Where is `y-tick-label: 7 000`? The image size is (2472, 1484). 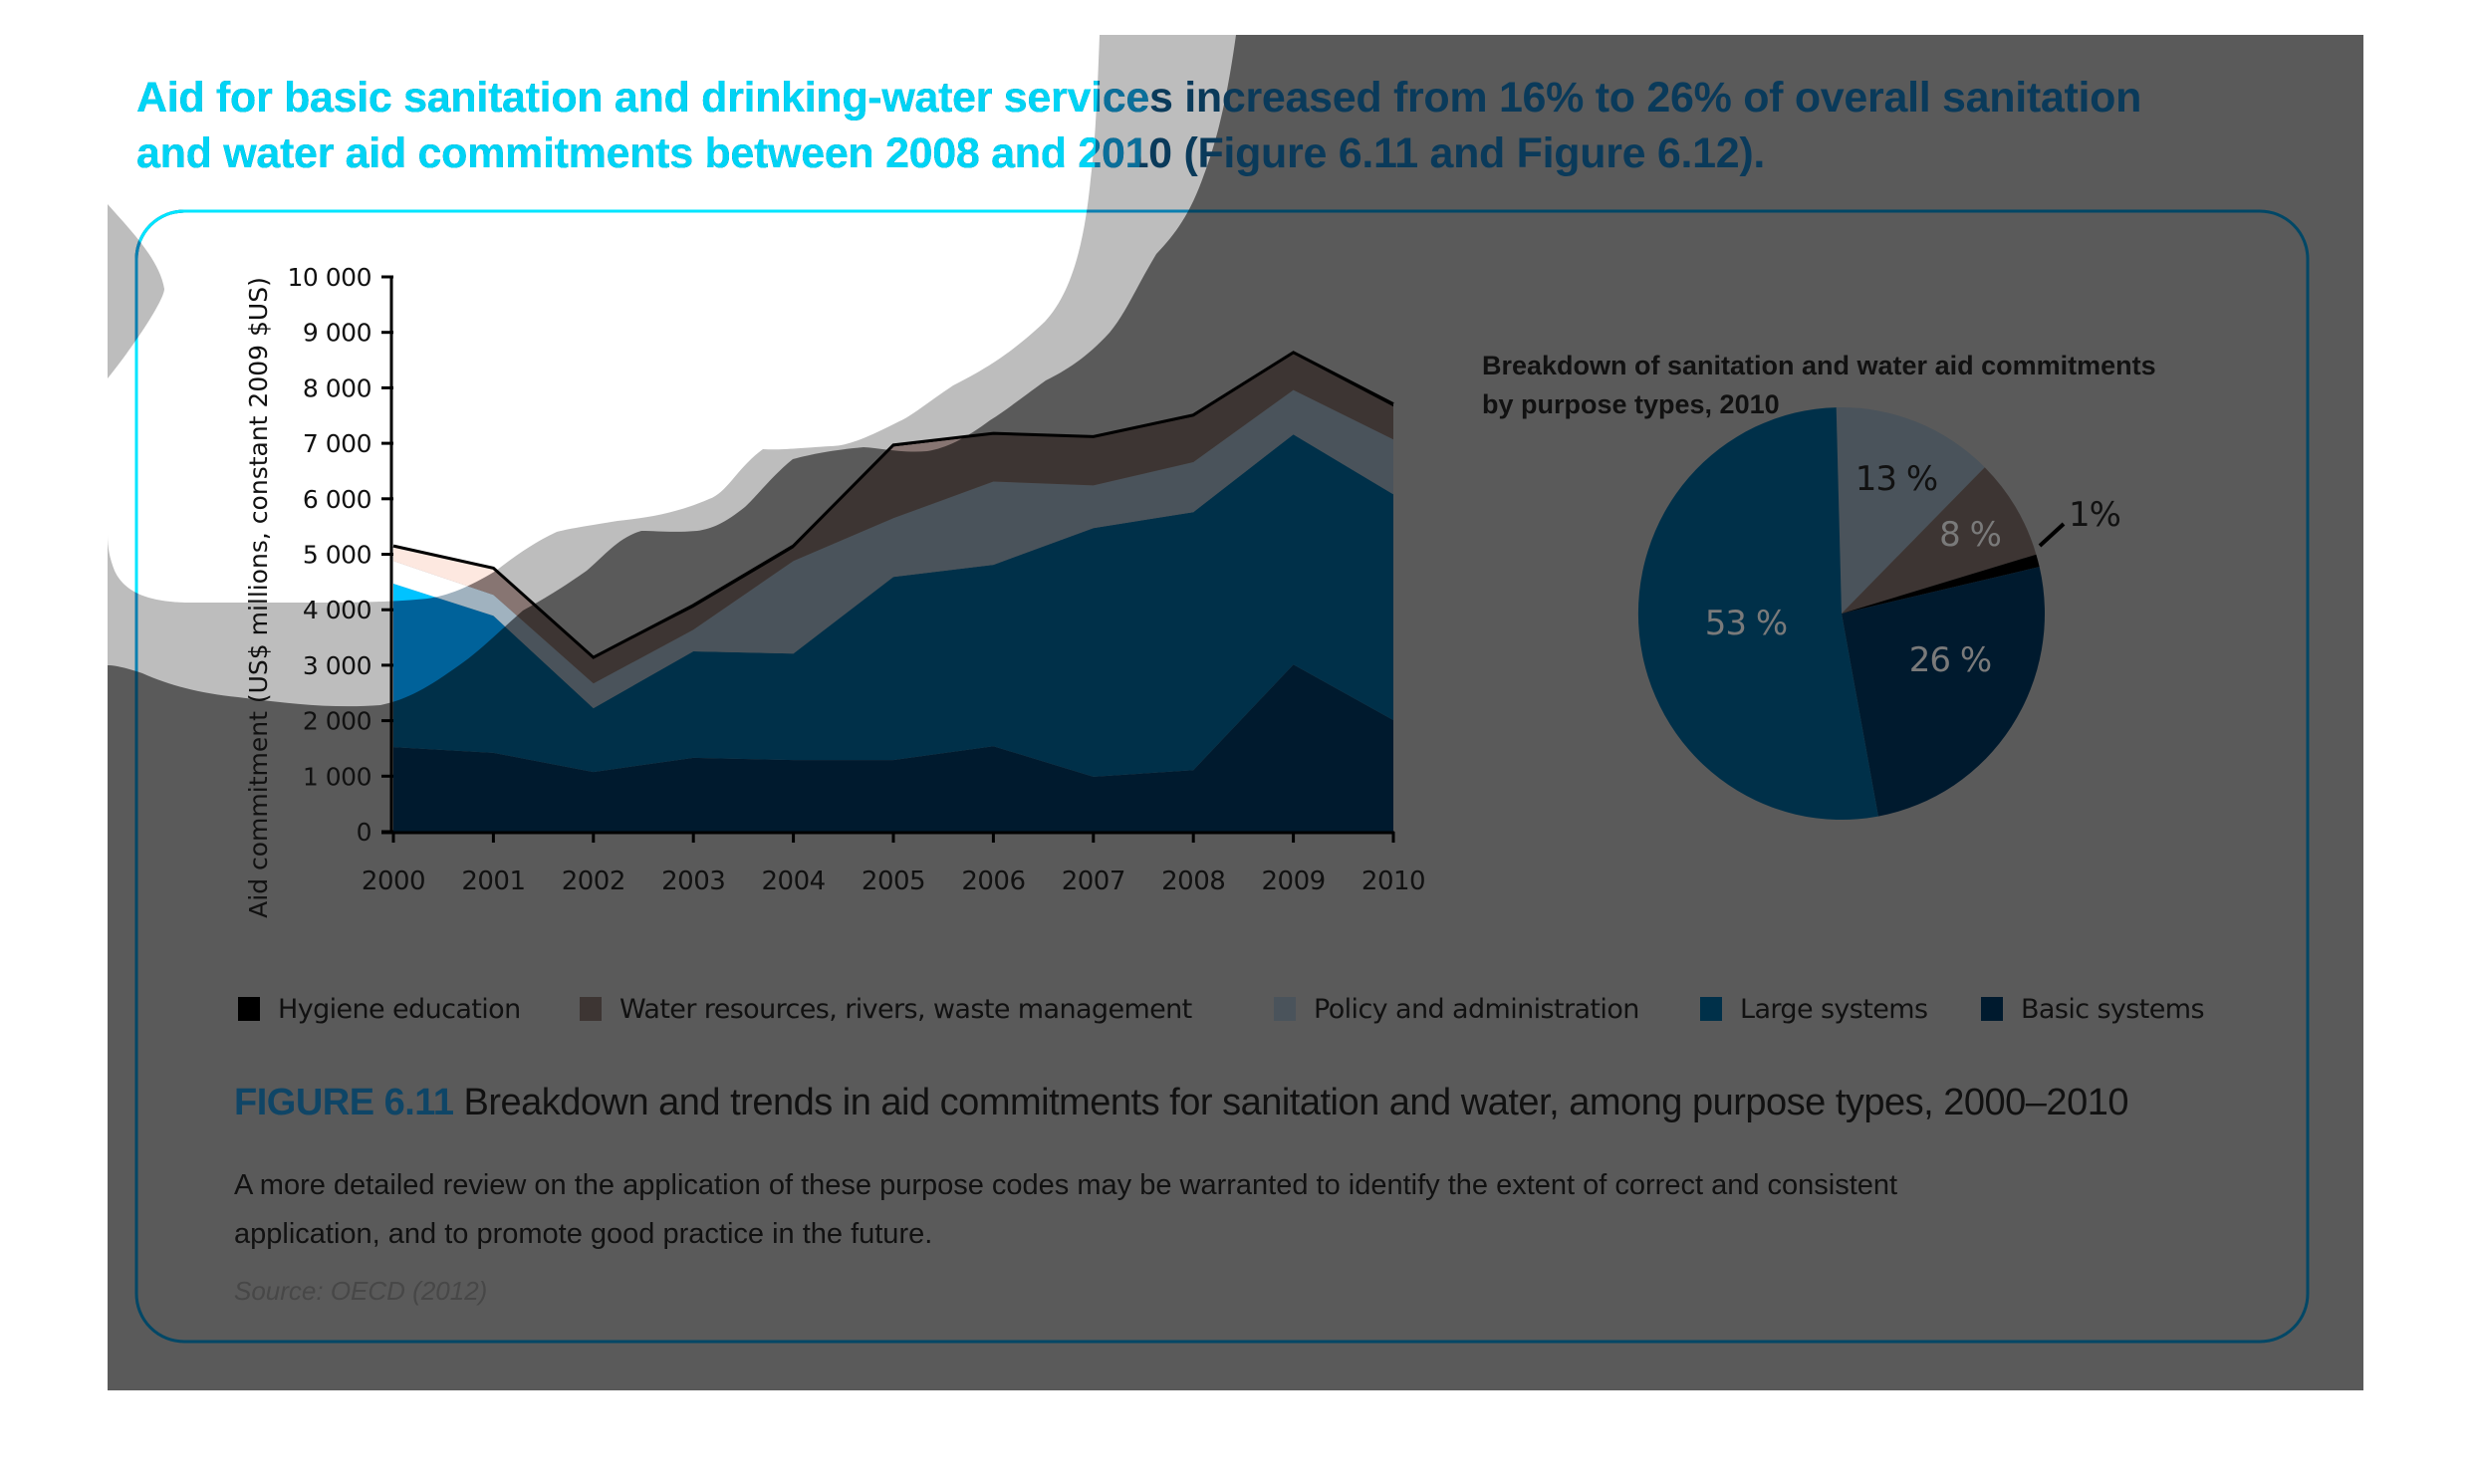
y-tick-label: 7 000 is located at coordinates (337, 443).